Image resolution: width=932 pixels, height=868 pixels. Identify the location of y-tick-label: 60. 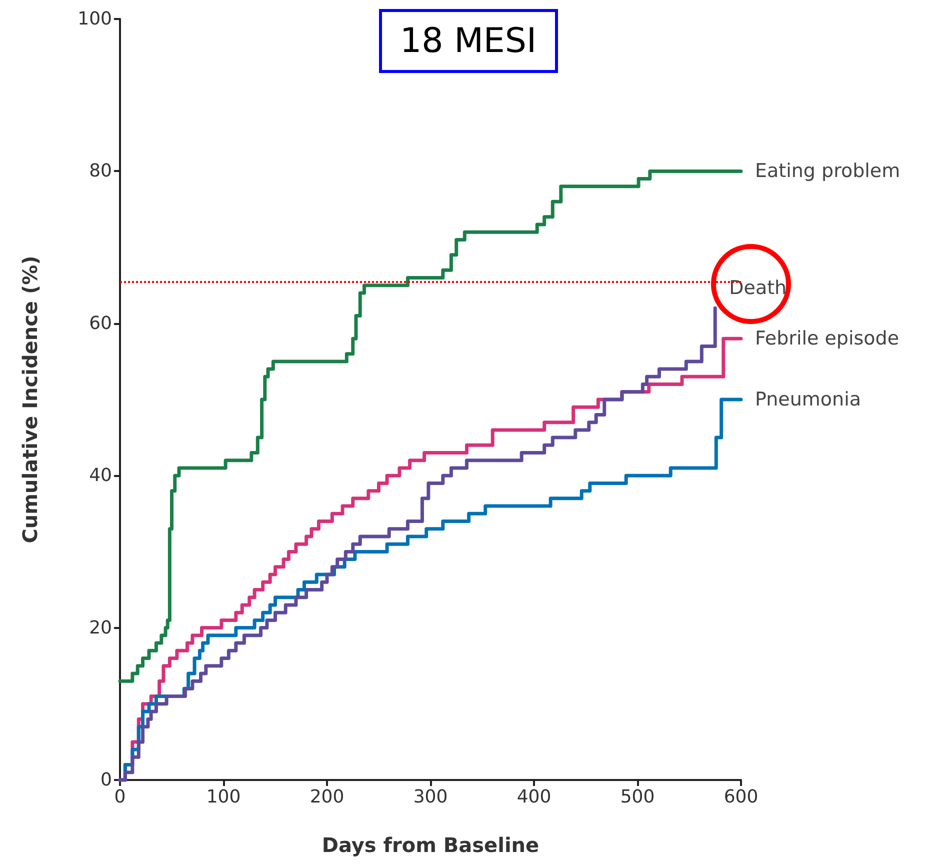
(100, 323).